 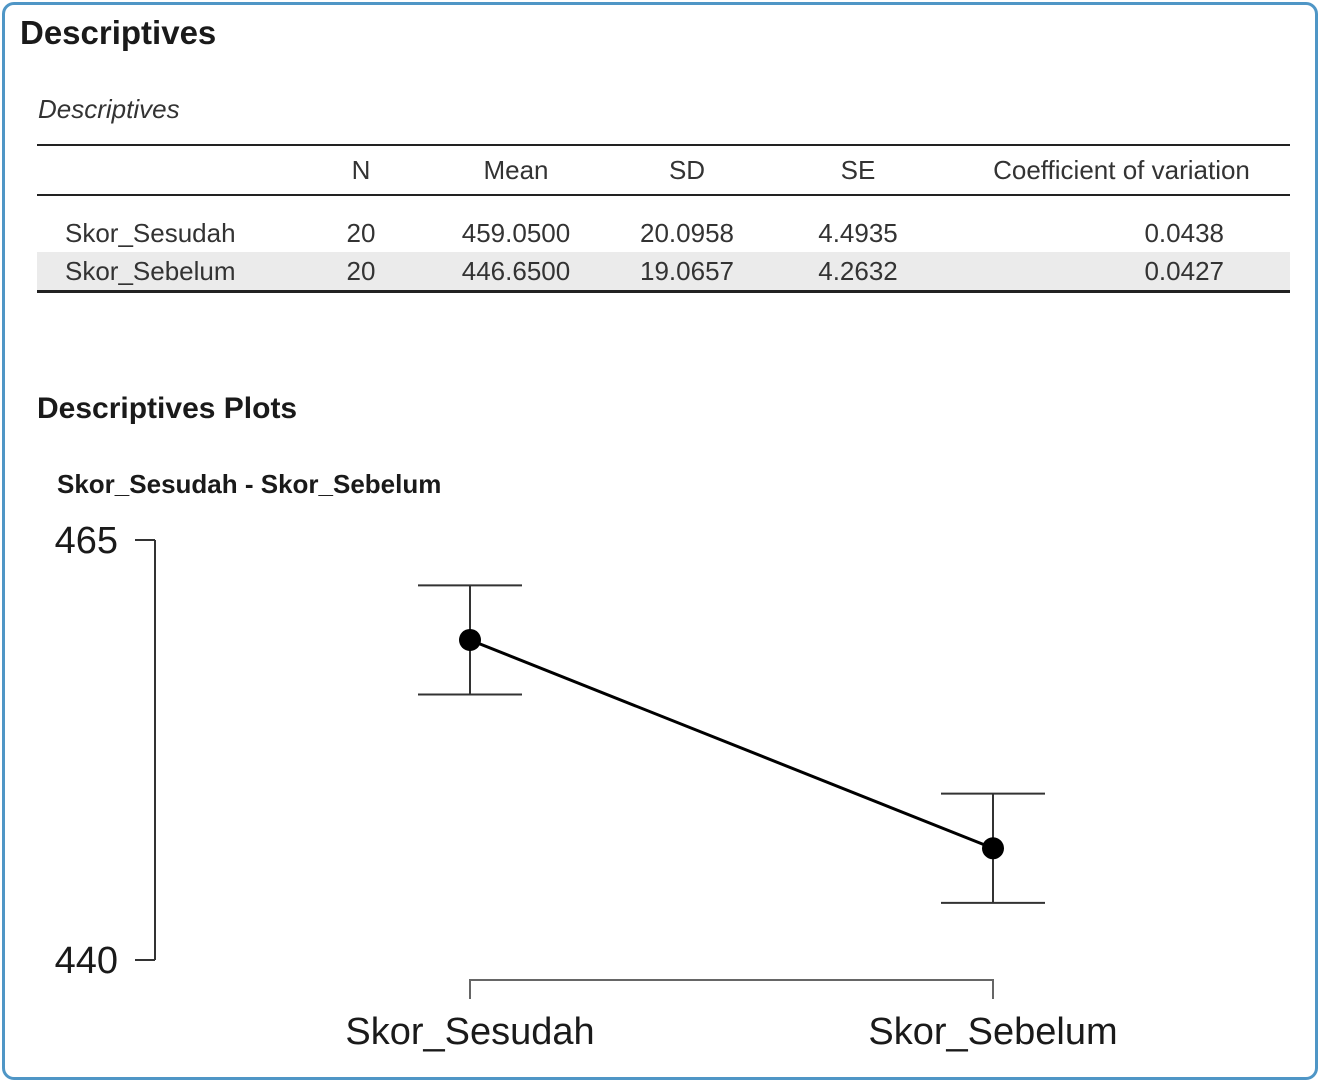 What do you see at coordinates (105, 751) in the screenshot?
I see `y-axis: 465 440` at bounding box center [105, 751].